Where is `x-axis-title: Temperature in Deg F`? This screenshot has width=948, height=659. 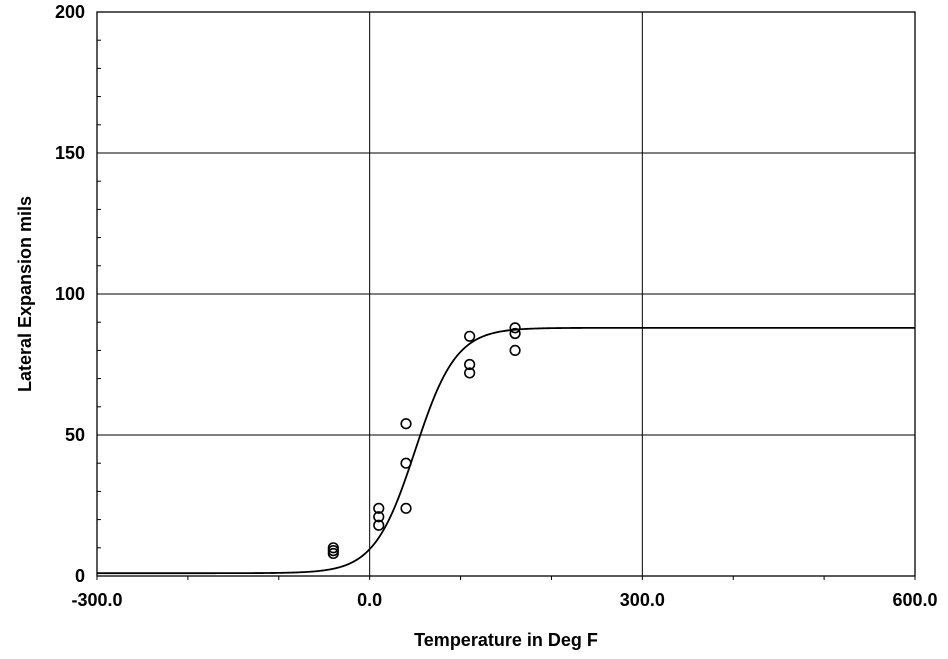 x-axis-title: Temperature in Deg F is located at coordinates (506, 640).